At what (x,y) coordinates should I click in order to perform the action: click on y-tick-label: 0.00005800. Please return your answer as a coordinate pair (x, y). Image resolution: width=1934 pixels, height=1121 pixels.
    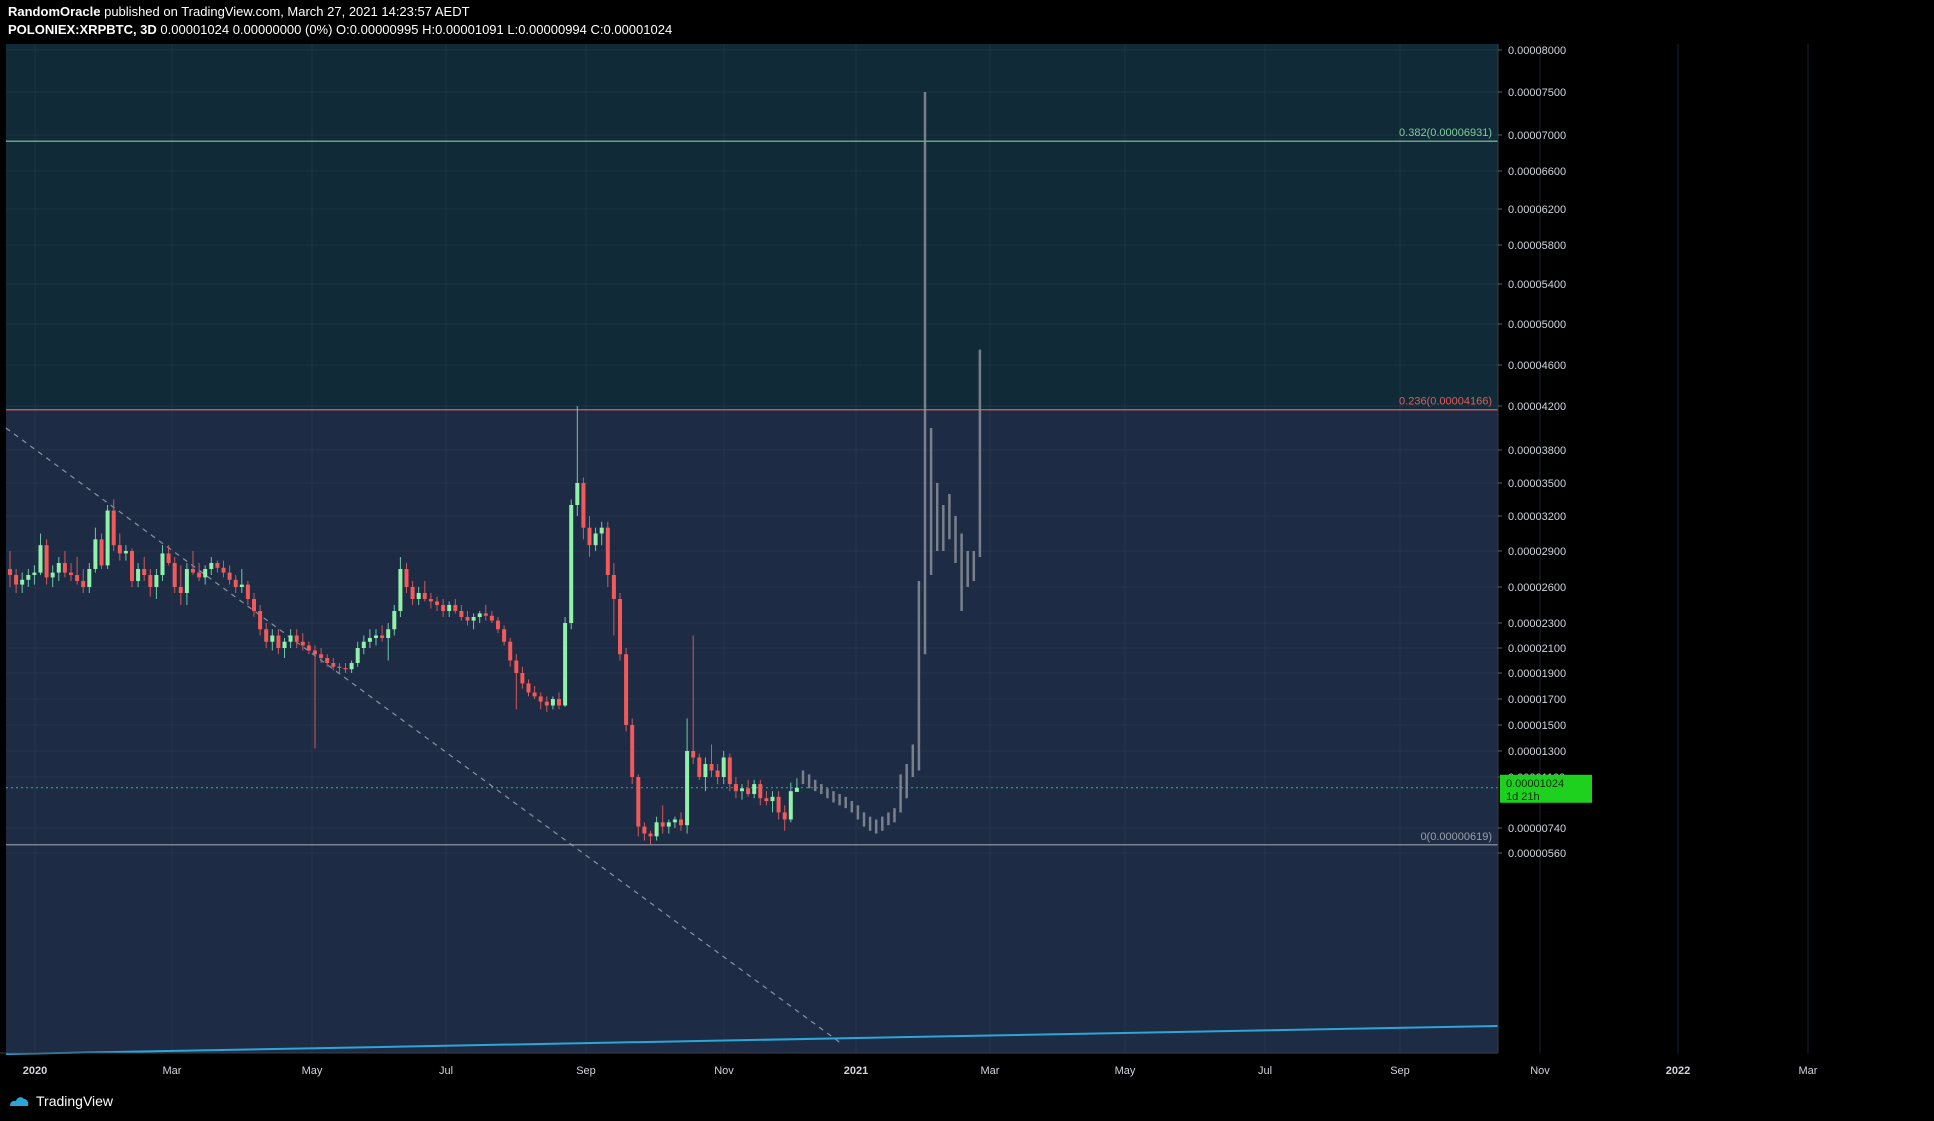
    Looking at the image, I should click on (1537, 246).